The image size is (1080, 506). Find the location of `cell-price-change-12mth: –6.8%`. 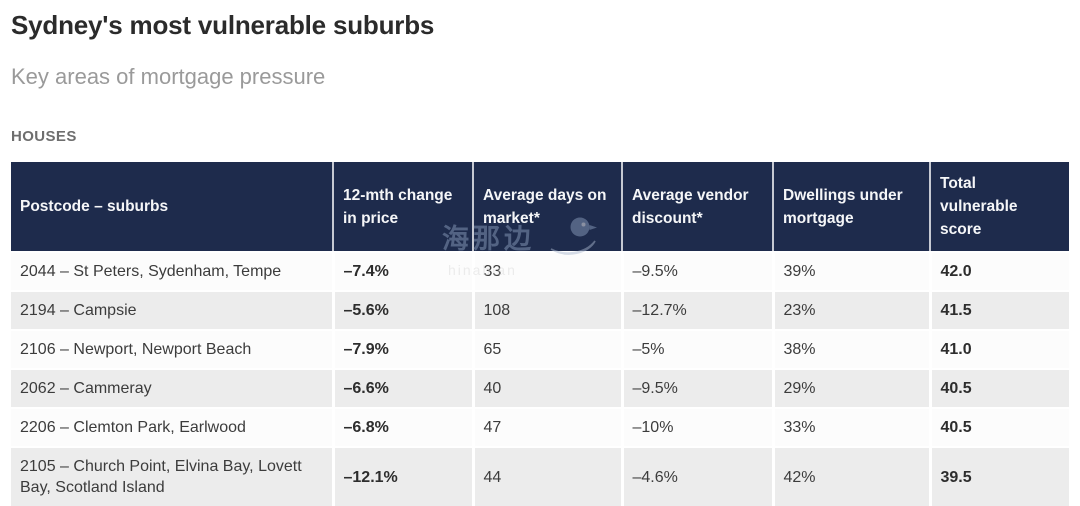

cell-price-change-12mth: –6.8% is located at coordinates (402, 427).